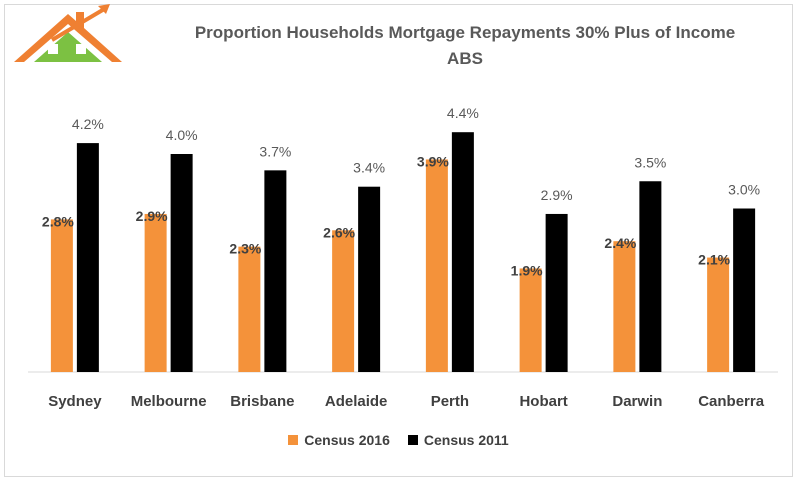 This screenshot has height=481, width=797. Describe the element at coordinates (356, 401) in the screenshot. I see `x-tick-label-adelaide: Adelaide` at that location.